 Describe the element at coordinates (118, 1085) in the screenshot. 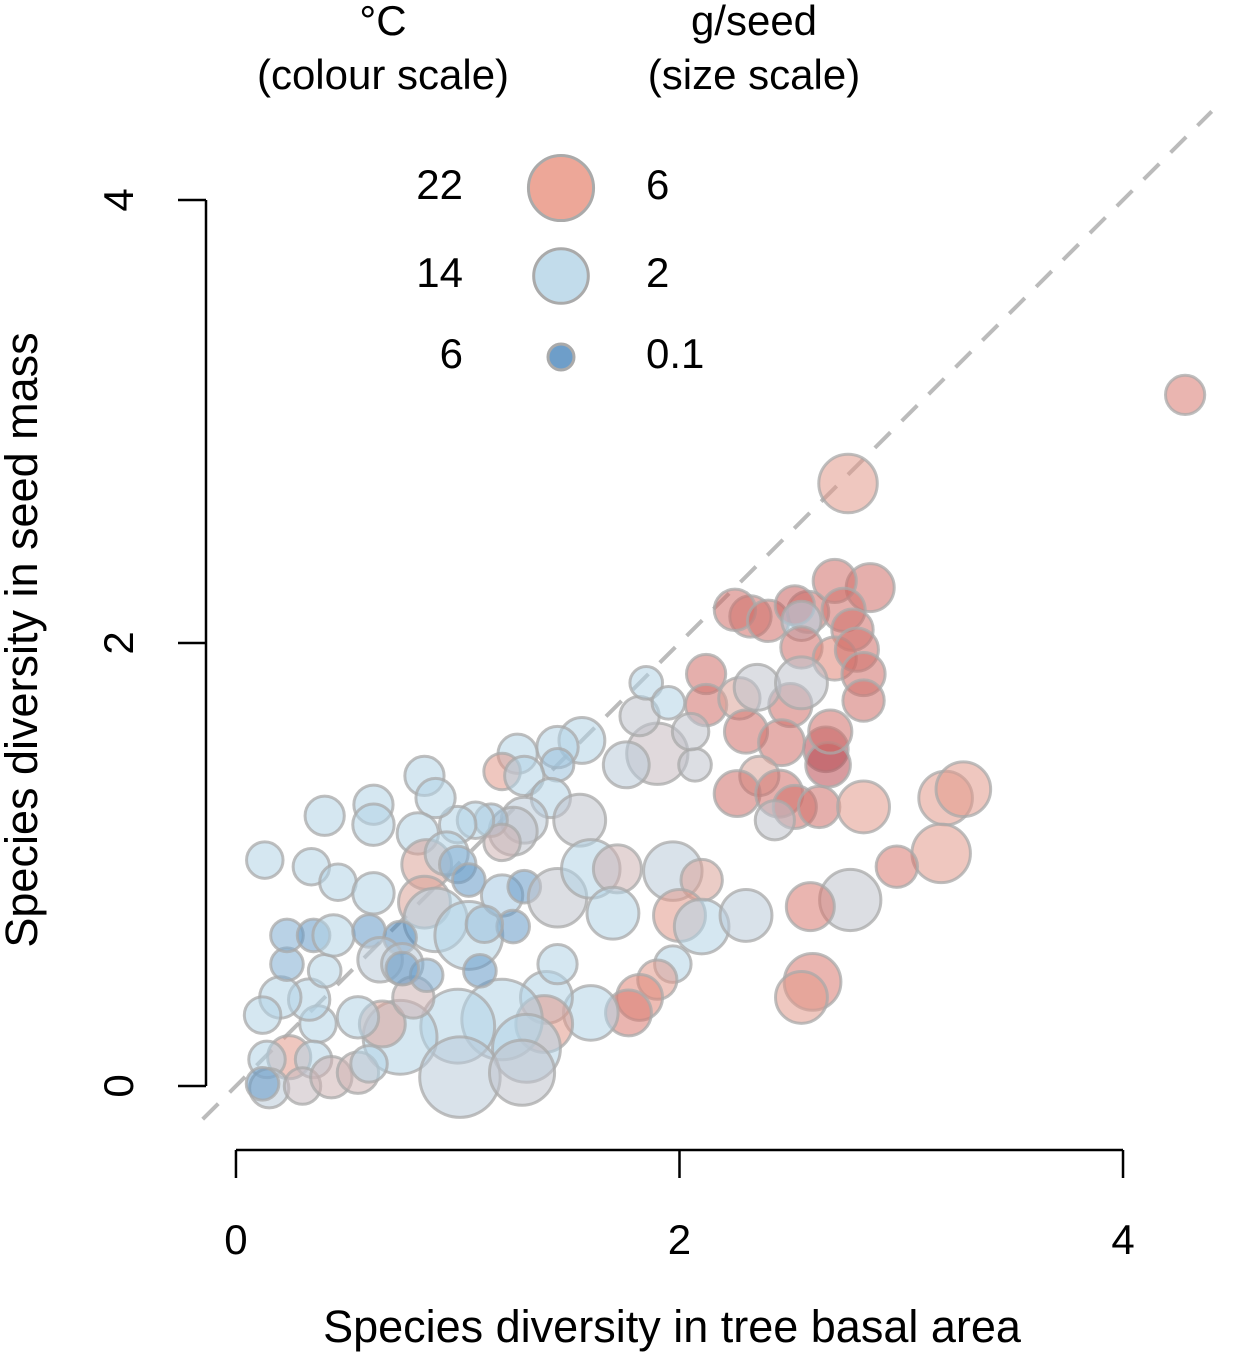

I see `y-tick-label: 0` at that location.